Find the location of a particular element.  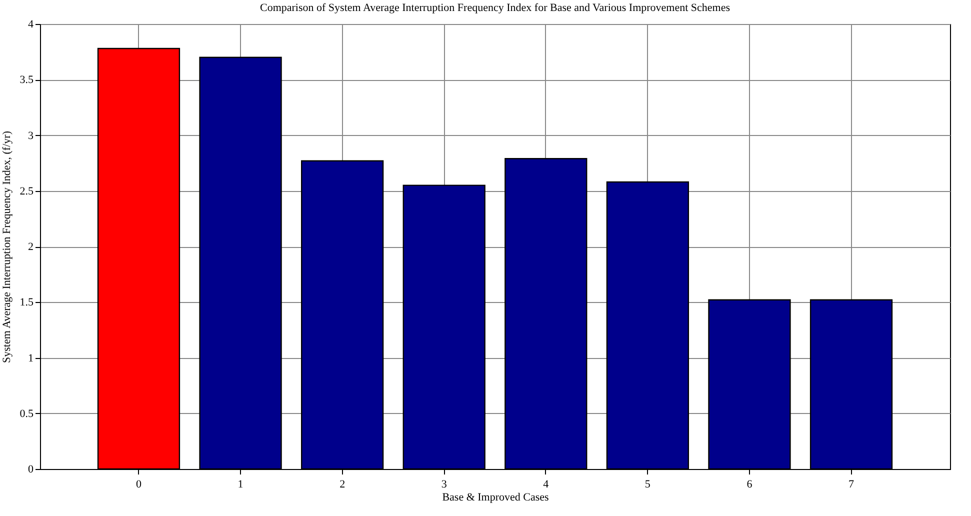

x-tick-label: 3 is located at coordinates (444, 484).